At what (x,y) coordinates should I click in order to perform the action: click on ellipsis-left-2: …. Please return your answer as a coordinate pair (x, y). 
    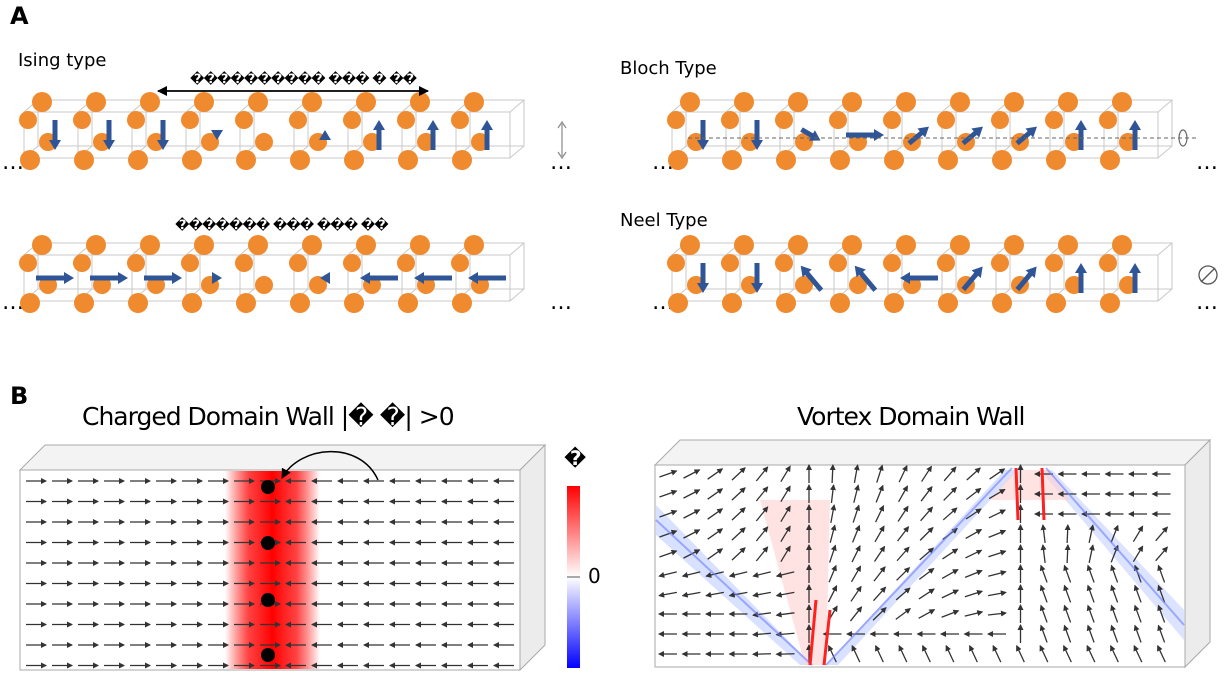
    Looking at the image, I should click on (13, 302).